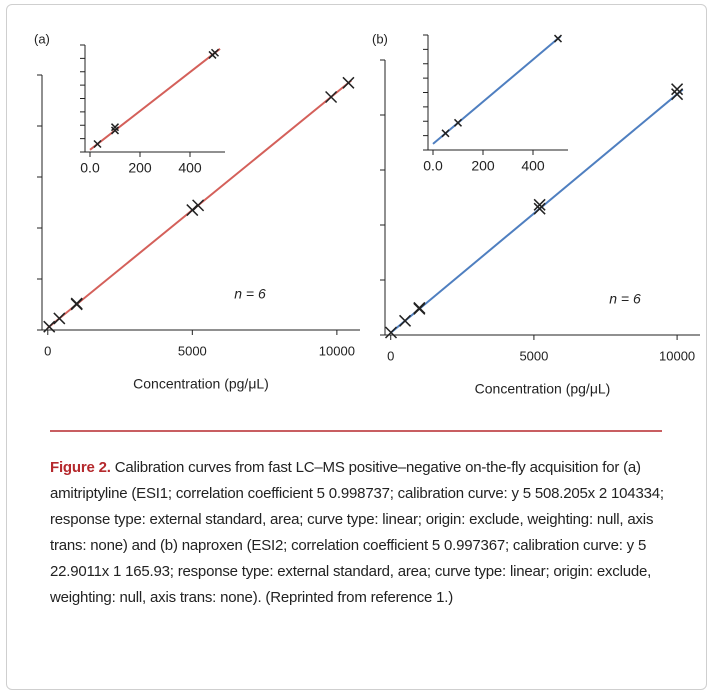 This screenshot has width=715, height=696. What do you see at coordinates (80, 467) in the screenshot?
I see `caption-label: Figure 2.` at bounding box center [80, 467].